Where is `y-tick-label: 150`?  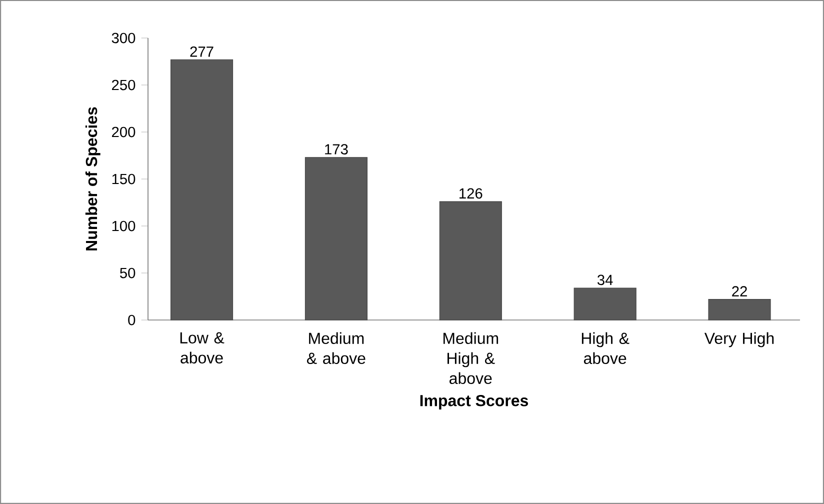 y-tick-label: 150 is located at coordinates (124, 179).